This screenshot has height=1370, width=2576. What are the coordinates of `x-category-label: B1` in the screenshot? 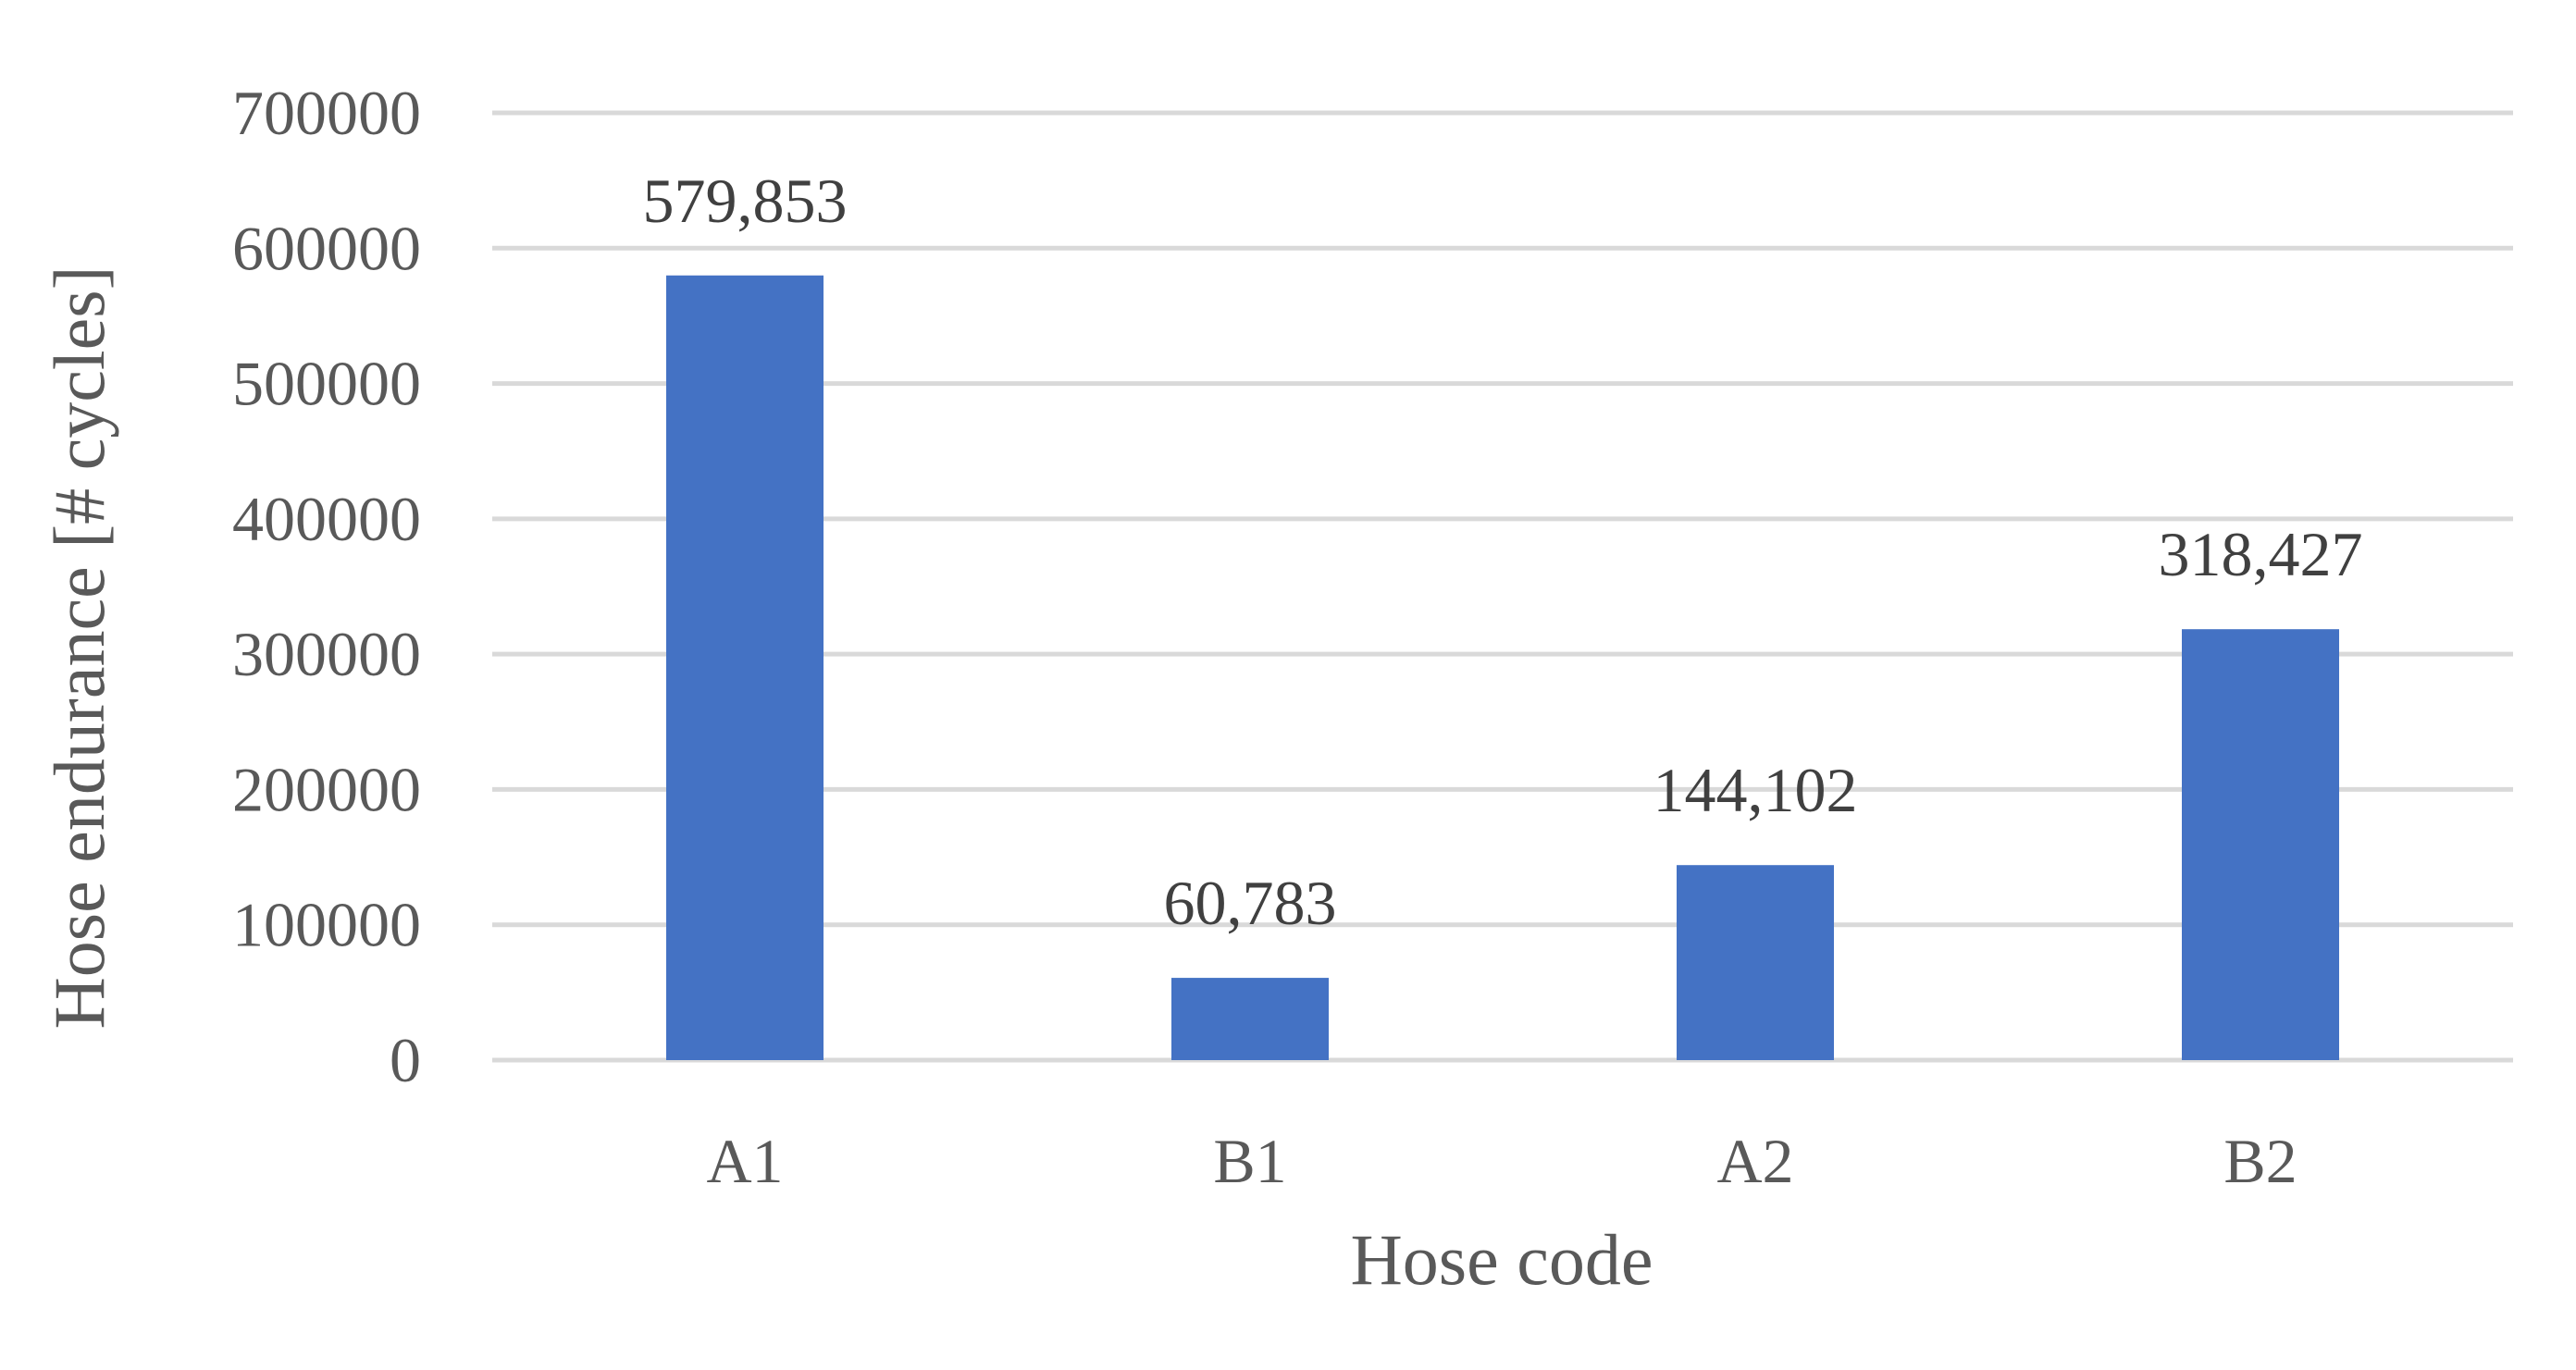 It's located at (1250, 1161).